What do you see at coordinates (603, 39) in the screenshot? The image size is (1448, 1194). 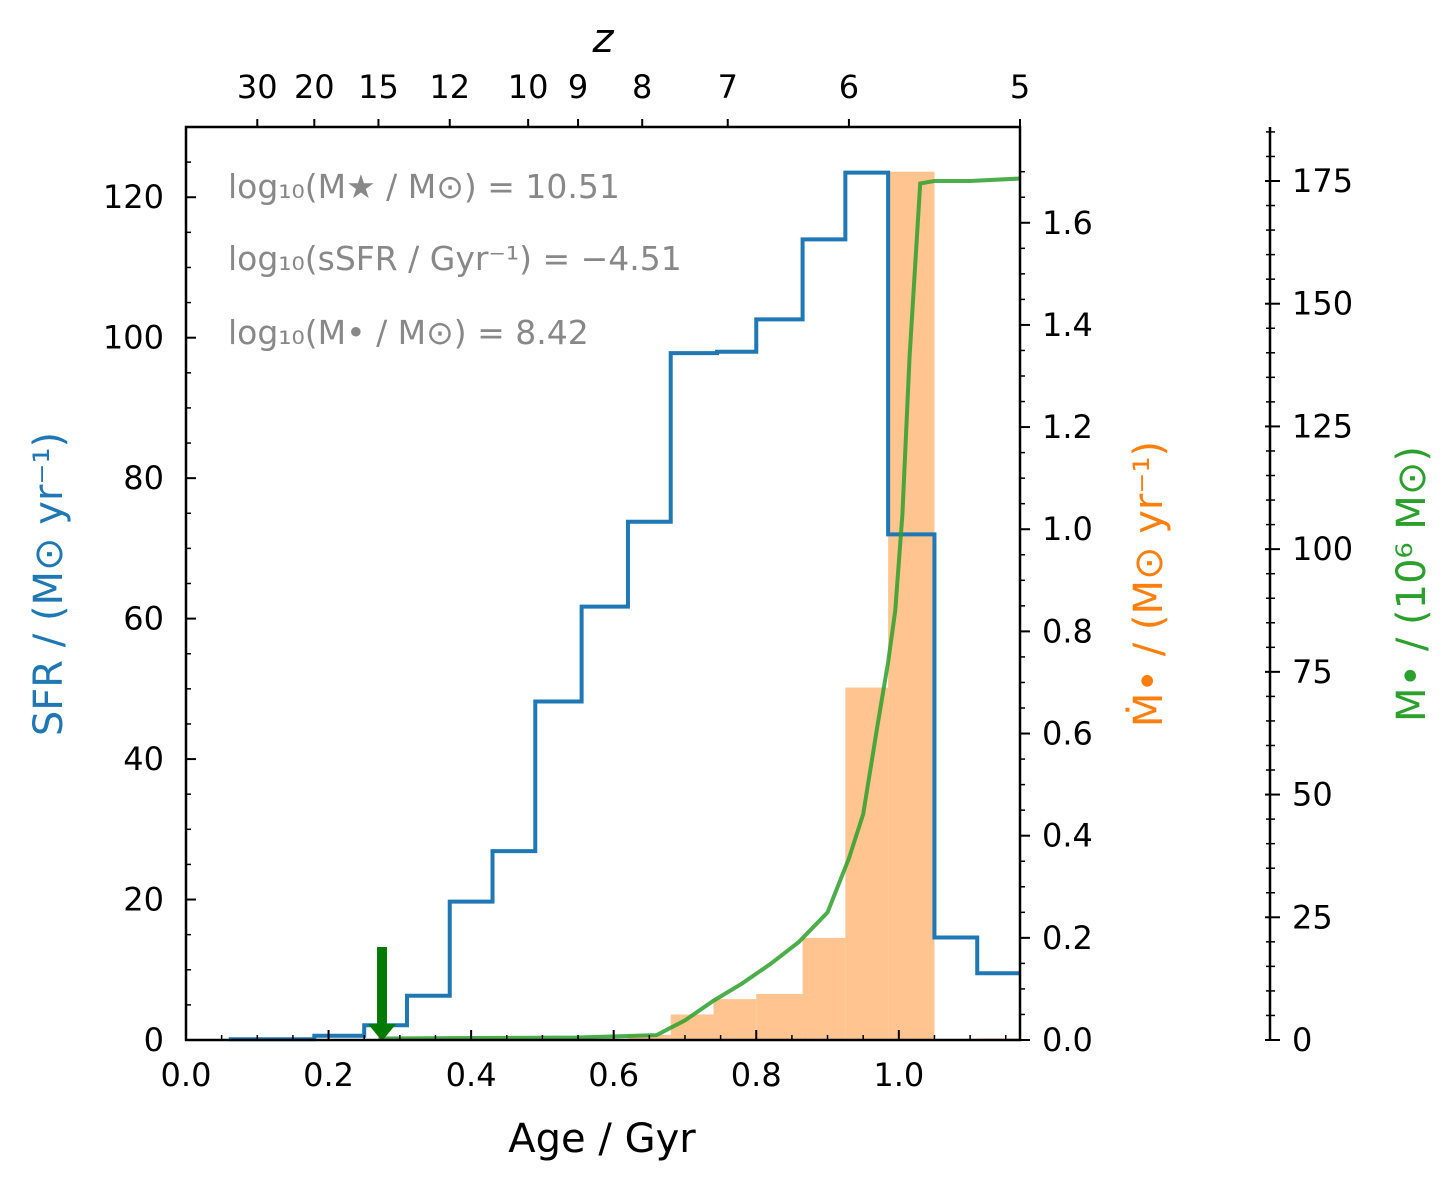 I see `top-axis-label: z` at bounding box center [603, 39].